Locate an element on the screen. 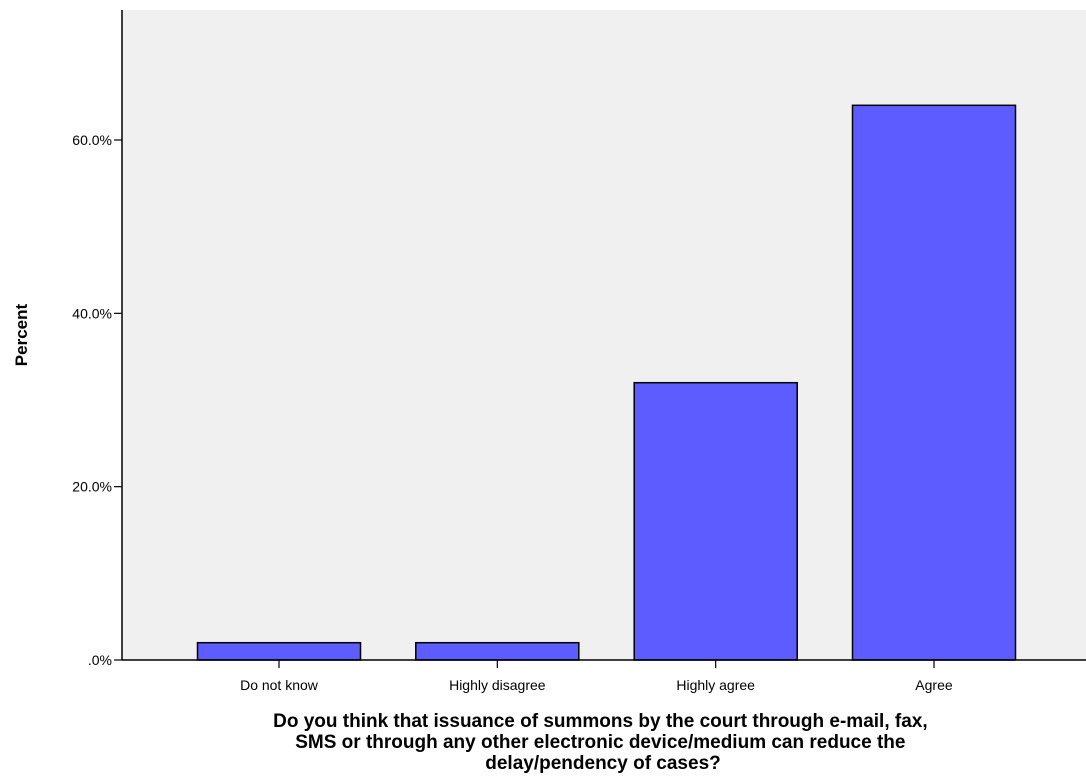  bar-do-not-know is located at coordinates (279, 651).